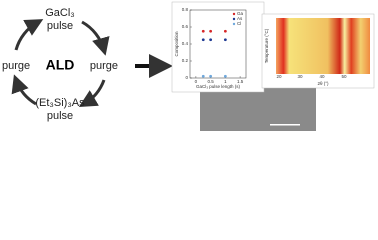  I want to click on x-axis-label: GaCl₃ pulse length (s), so click(218, 86).